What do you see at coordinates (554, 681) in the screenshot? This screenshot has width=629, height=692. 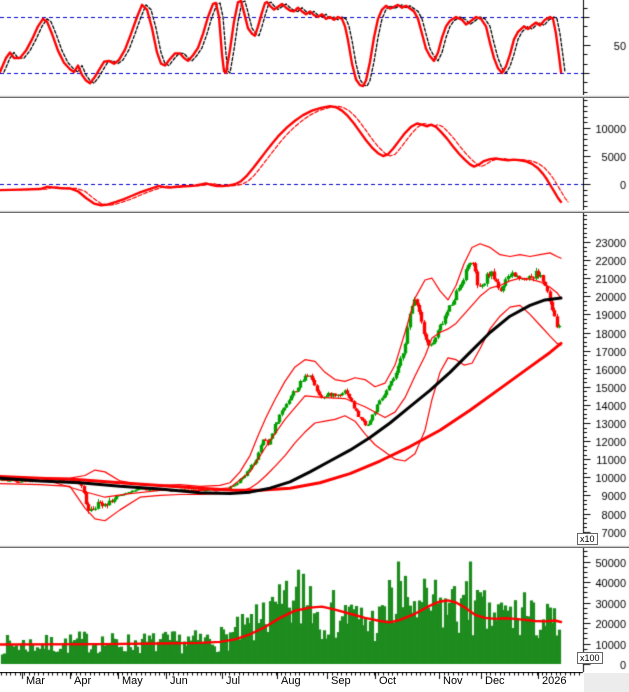 I see `x-axis-month-label: 2026` at bounding box center [554, 681].